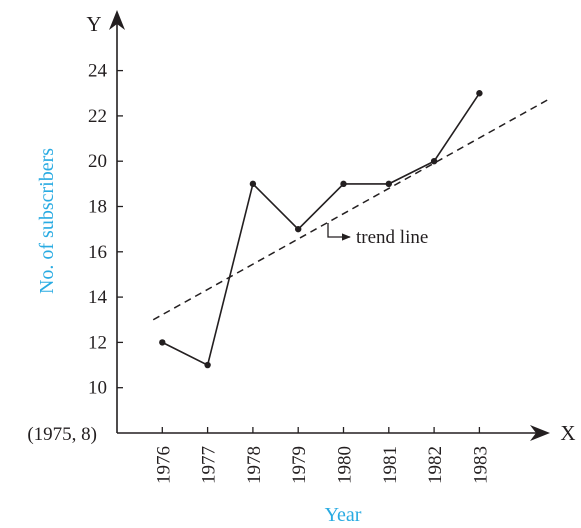 The height and width of the screenshot is (528, 581). What do you see at coordinates (540, 433) in the screenshot?
I see `x-axis-arrowhead` at bounding box center [540, 433].